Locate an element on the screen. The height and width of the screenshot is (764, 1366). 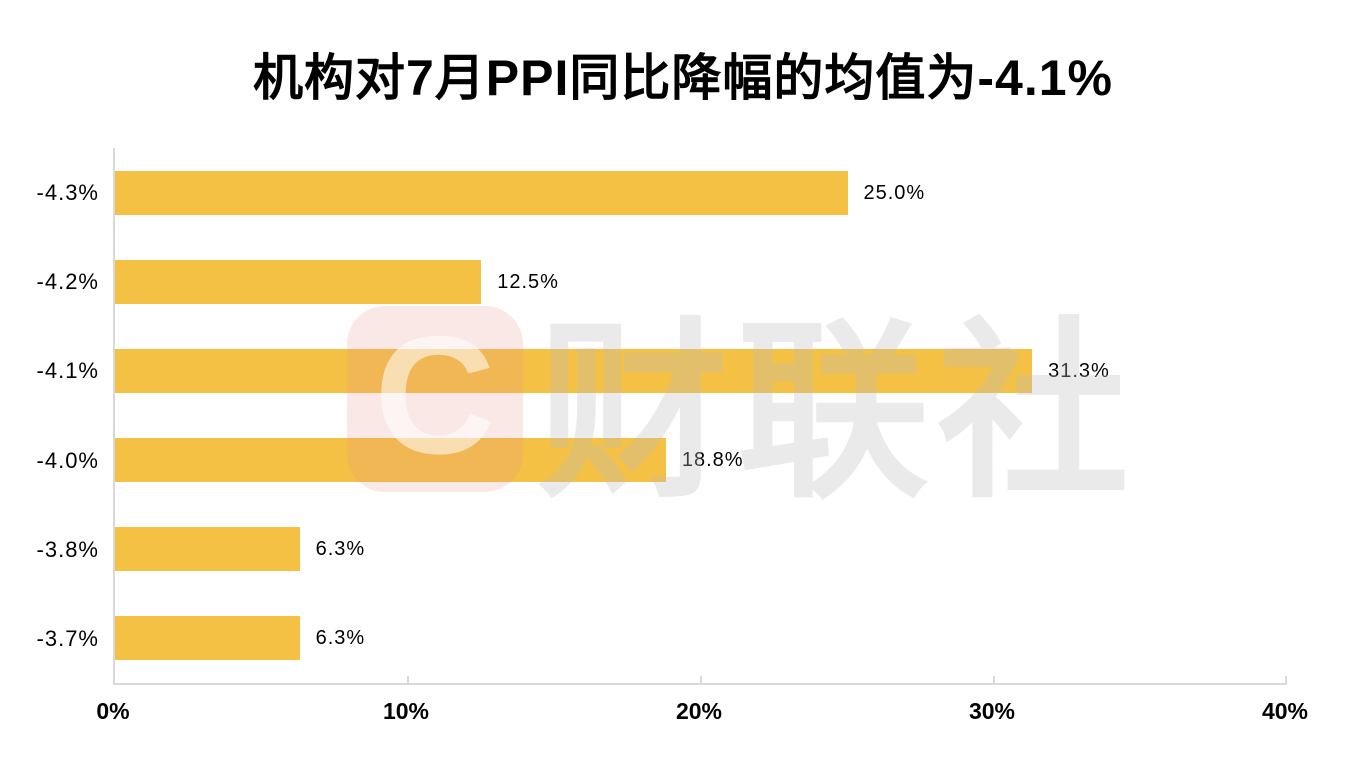
y-axis-category-label: -4.2% is located at coordinates (67, 282).